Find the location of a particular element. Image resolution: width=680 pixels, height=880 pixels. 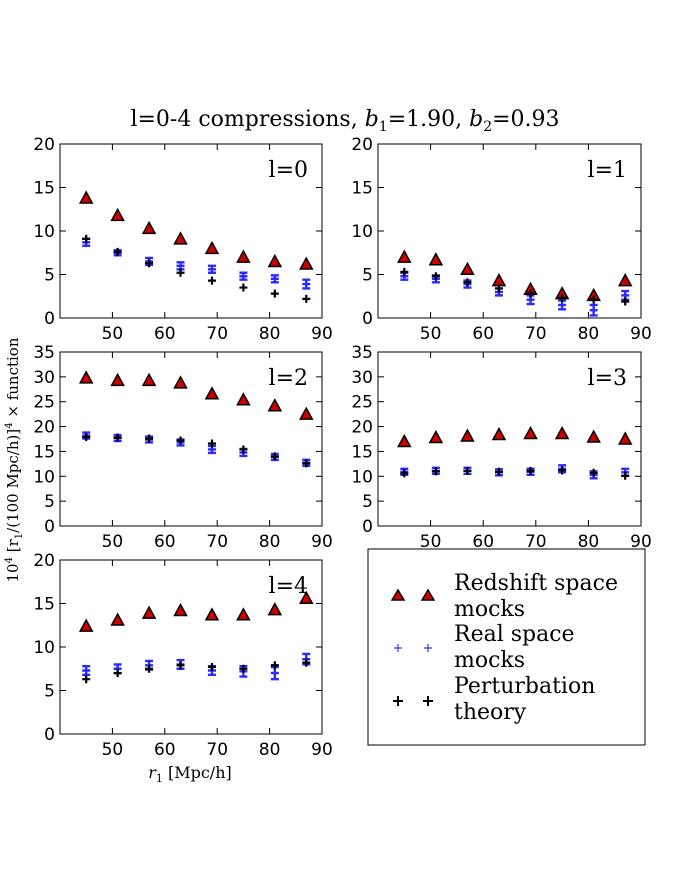

legend-entry-real: Real space mocks is located at coordinates (484, 647).